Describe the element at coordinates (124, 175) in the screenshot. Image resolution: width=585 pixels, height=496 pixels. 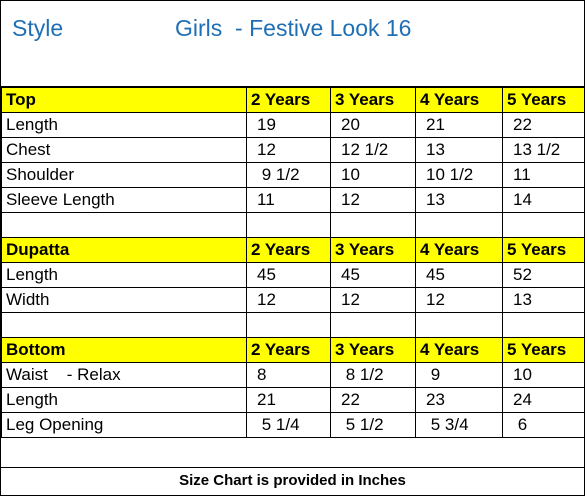
I see `row-label: Shoulder` at that location.